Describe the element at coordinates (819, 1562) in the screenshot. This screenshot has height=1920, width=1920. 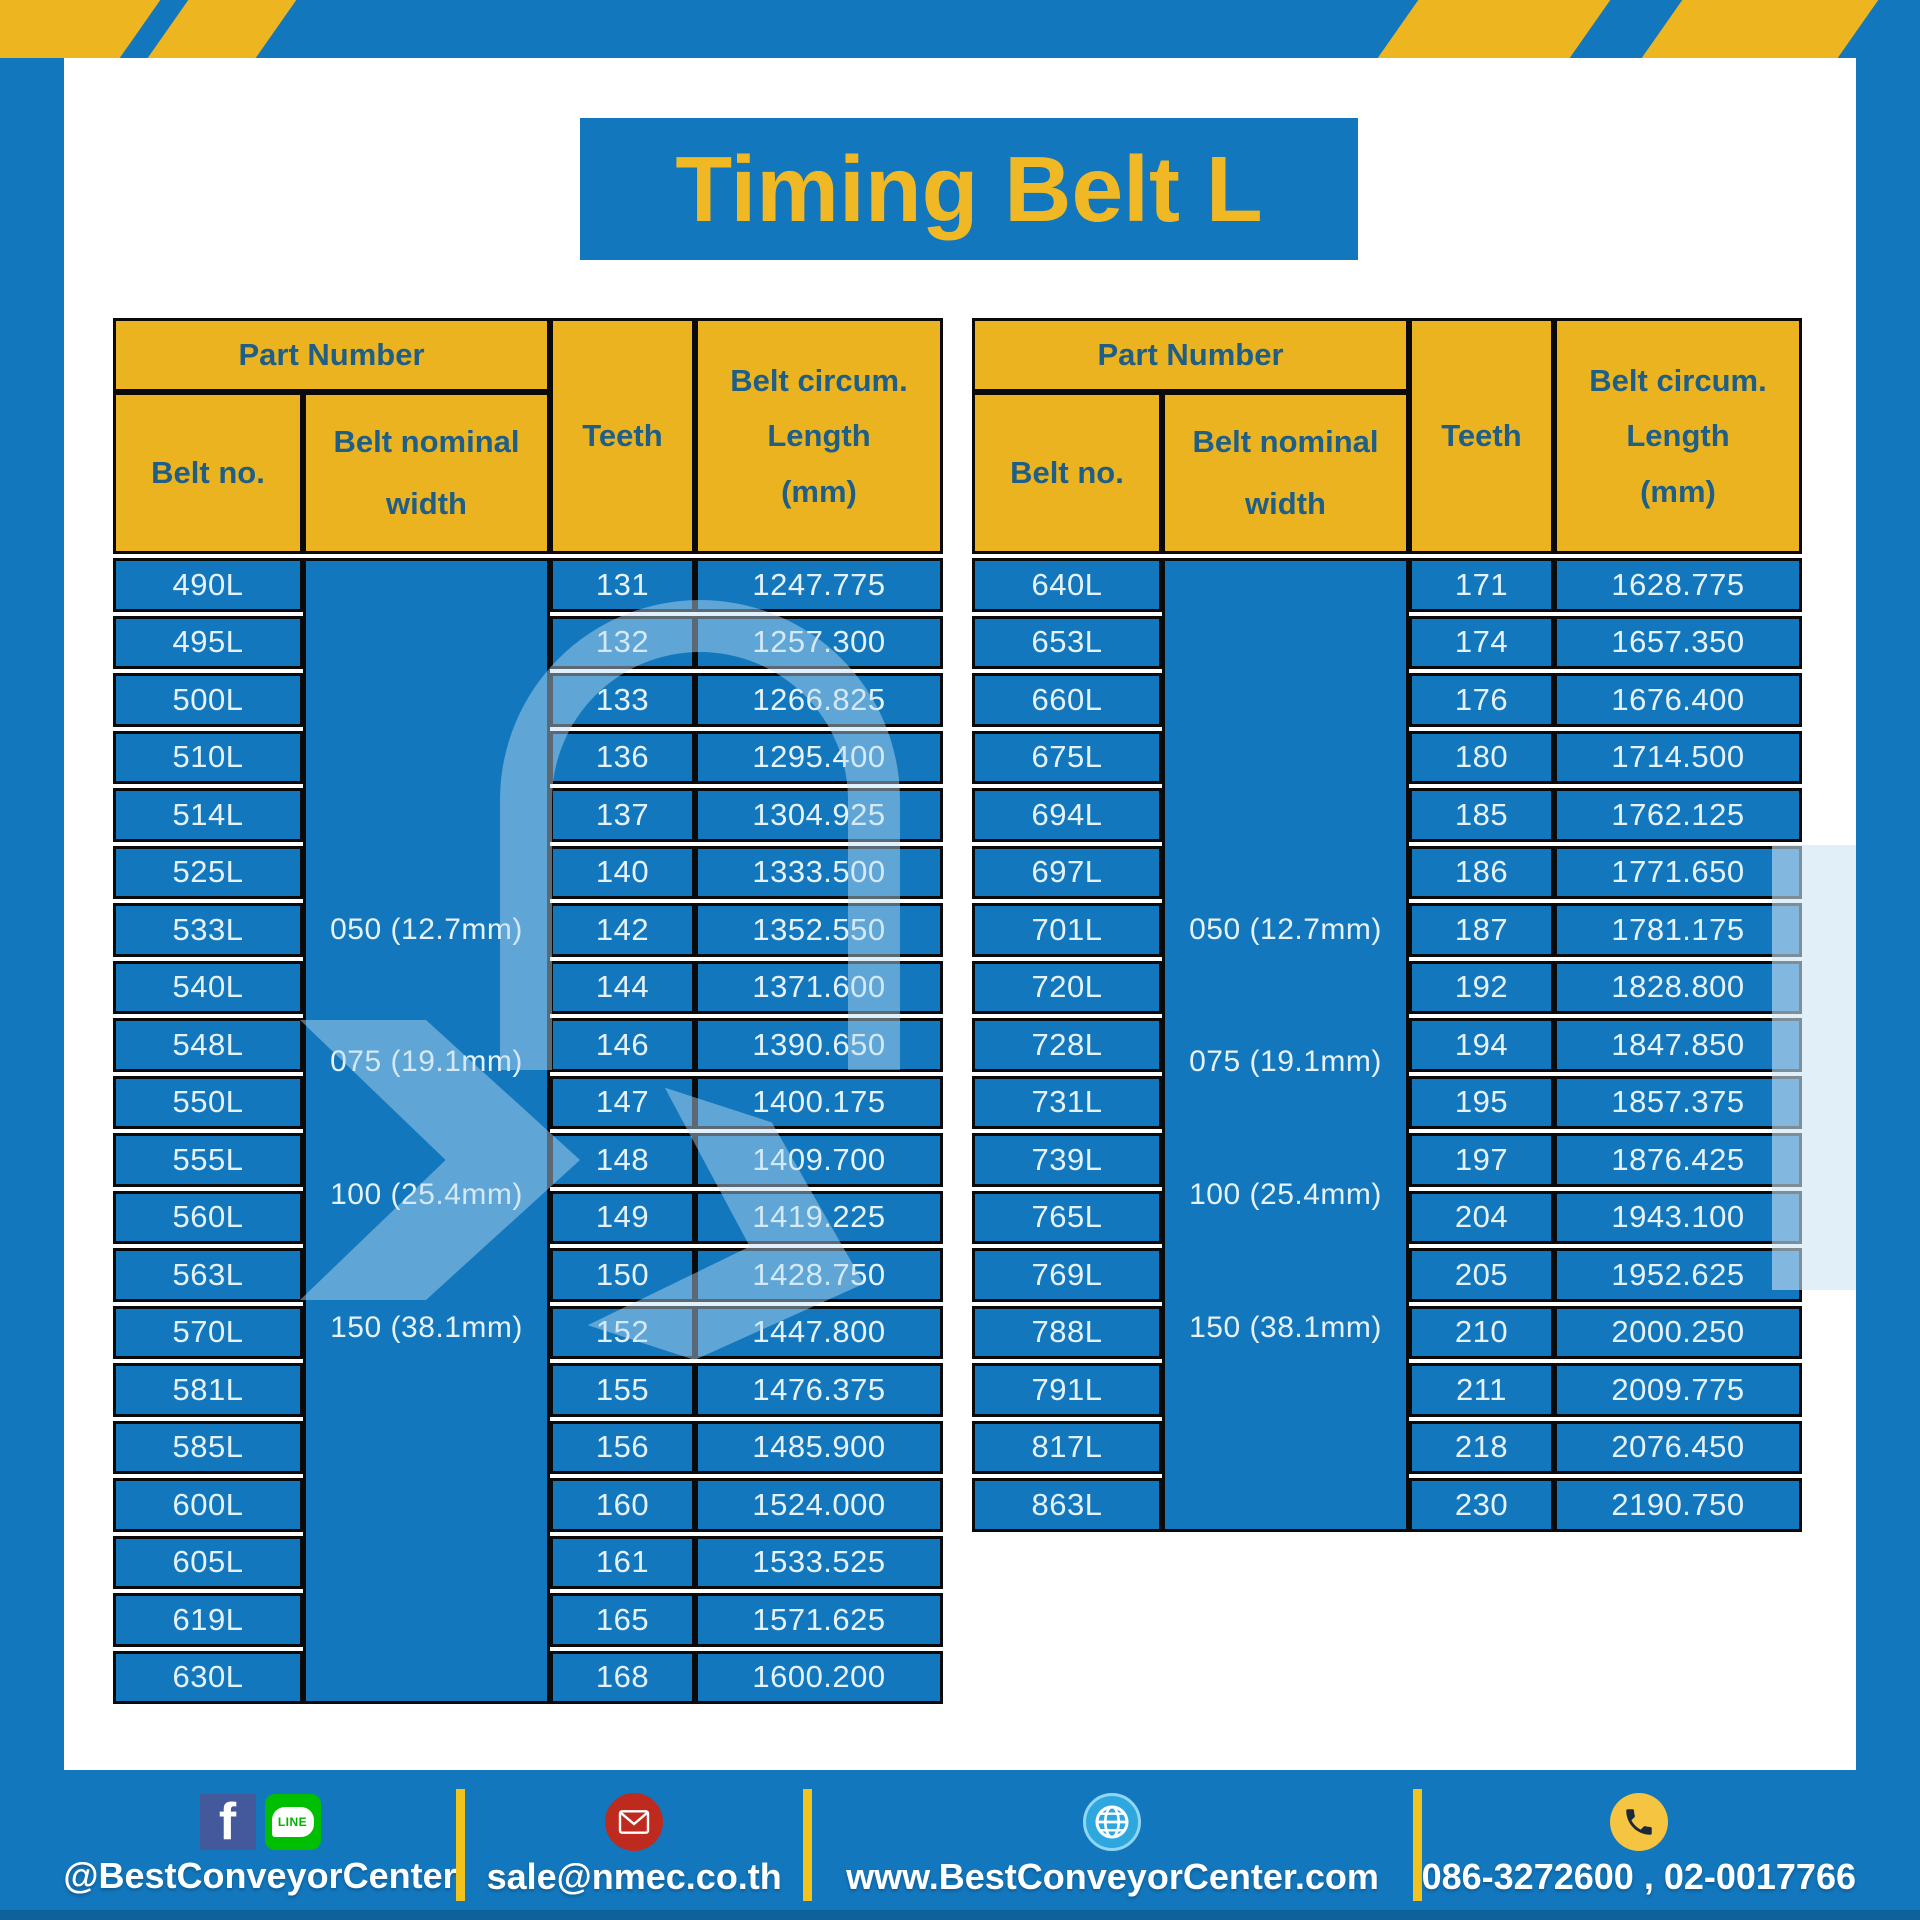
I see `length-cell: 1533.525` at that location.